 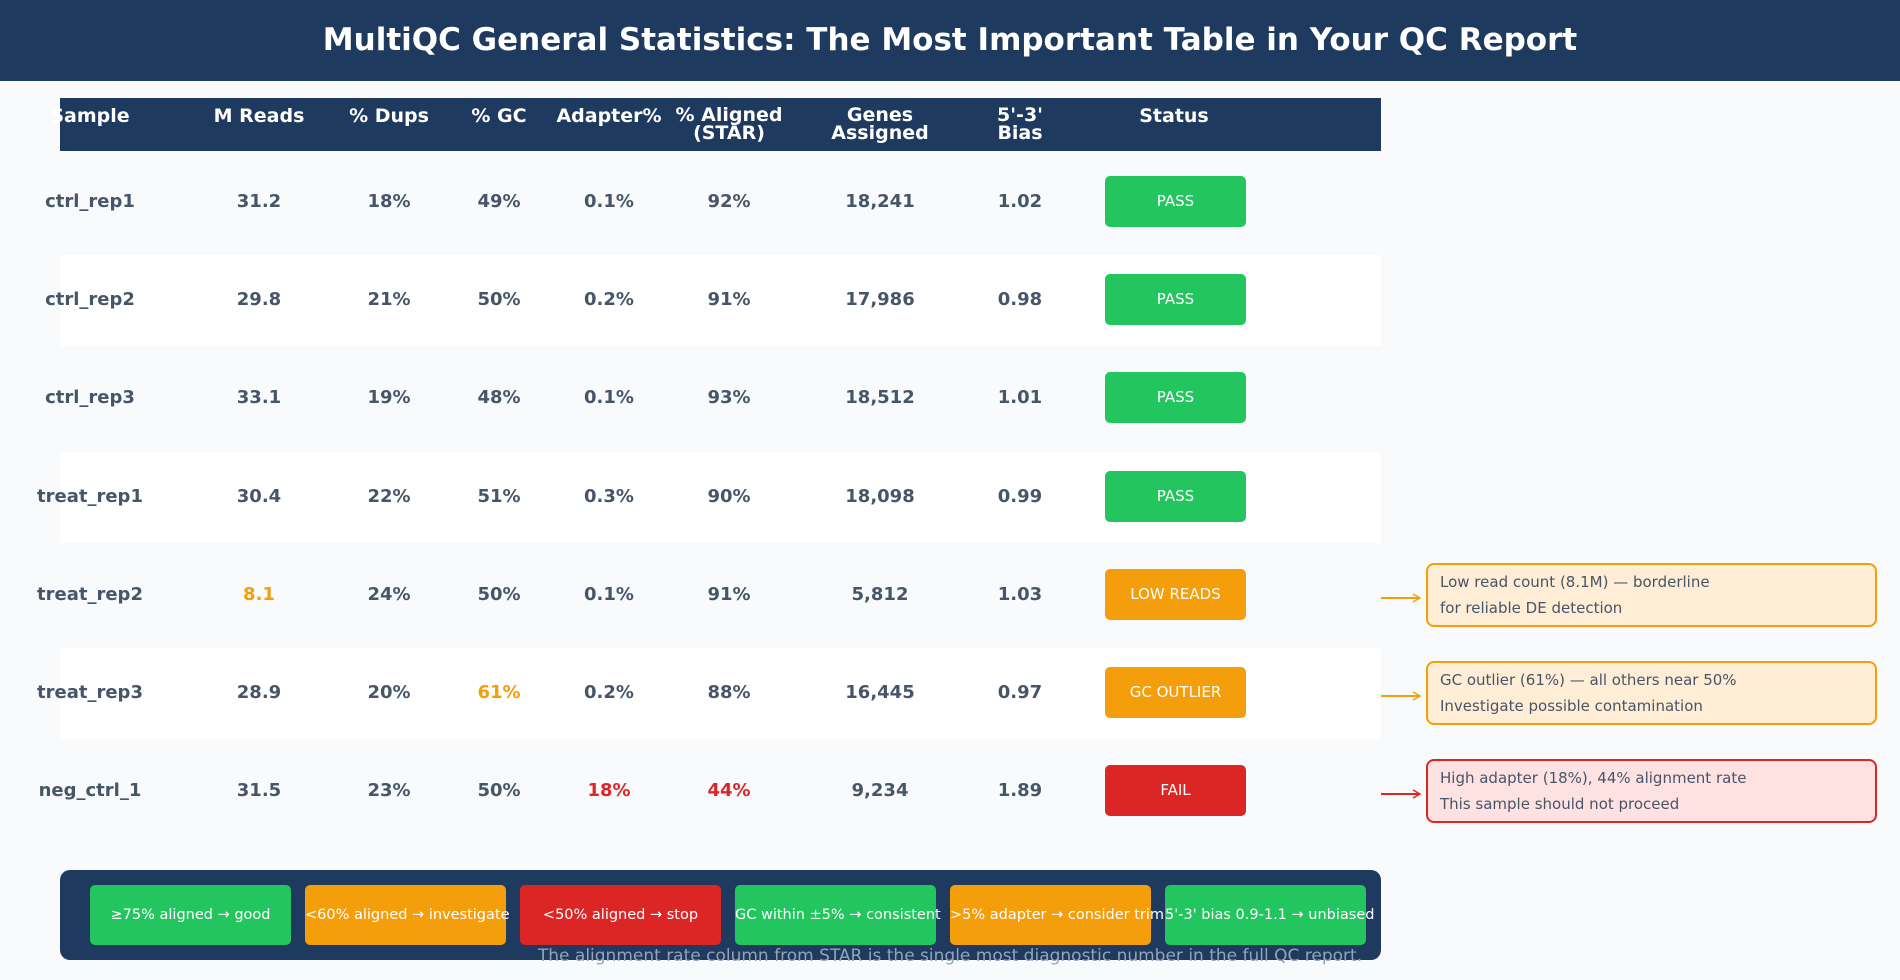 I want to click on column-header: Genes Assigned, so click(x=880, y=124).